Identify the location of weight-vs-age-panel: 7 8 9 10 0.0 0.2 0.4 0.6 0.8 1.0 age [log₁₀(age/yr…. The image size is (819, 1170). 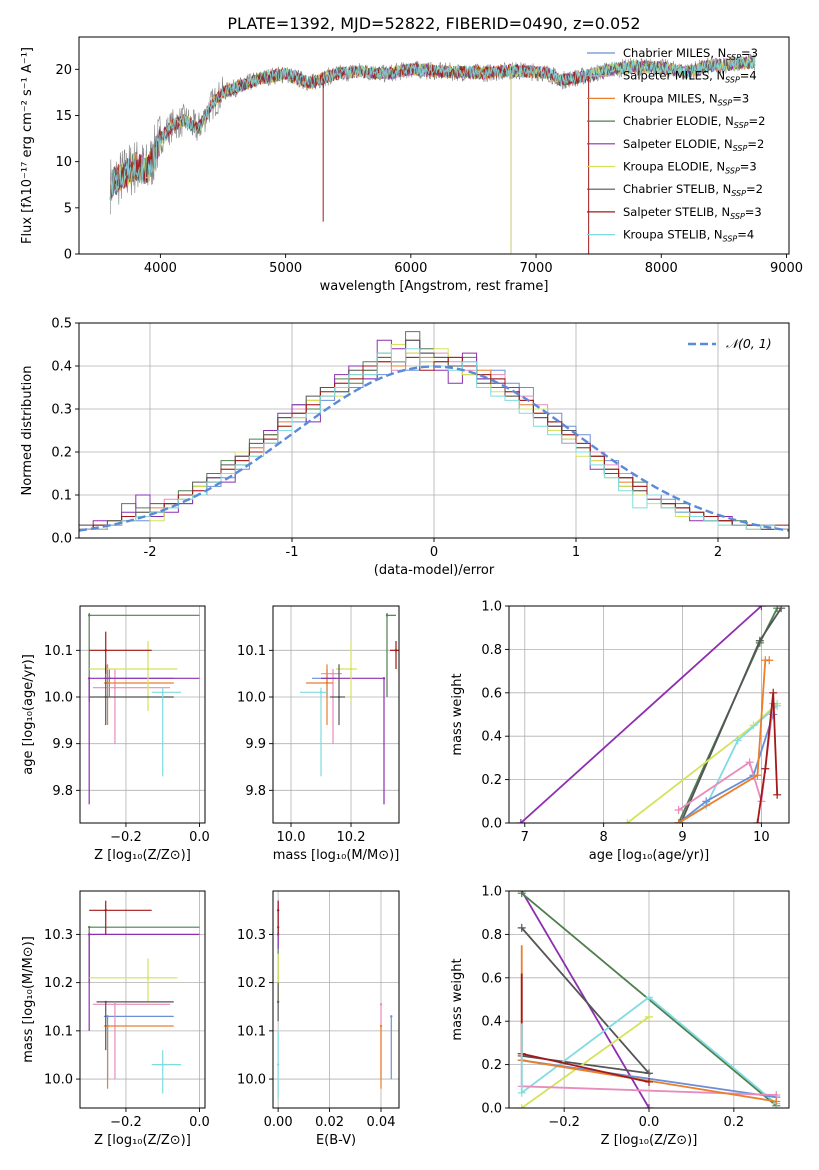
(620, 731).